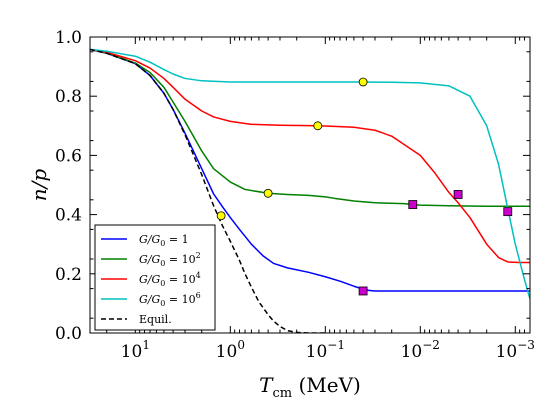  What do you see at coordinates (68, 38) in the screenshot?
I see `y-tick-label-5: 1.0` at bounding box center [68, 38].